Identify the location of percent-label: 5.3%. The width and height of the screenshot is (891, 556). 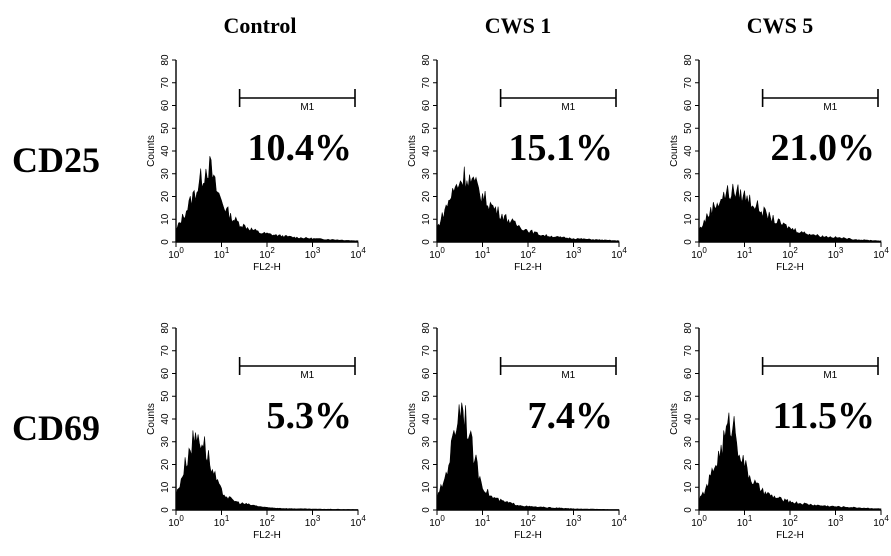
(310, 416).